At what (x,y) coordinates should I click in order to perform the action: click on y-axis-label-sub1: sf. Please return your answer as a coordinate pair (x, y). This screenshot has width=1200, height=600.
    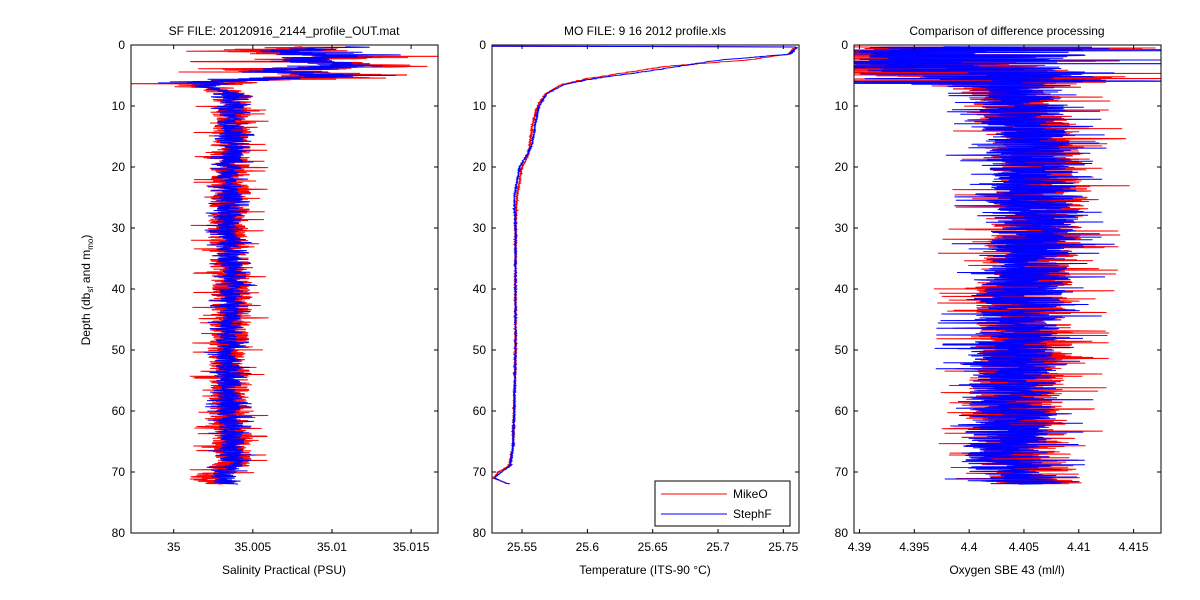
    Looking at the image, I should click on (90, 289).